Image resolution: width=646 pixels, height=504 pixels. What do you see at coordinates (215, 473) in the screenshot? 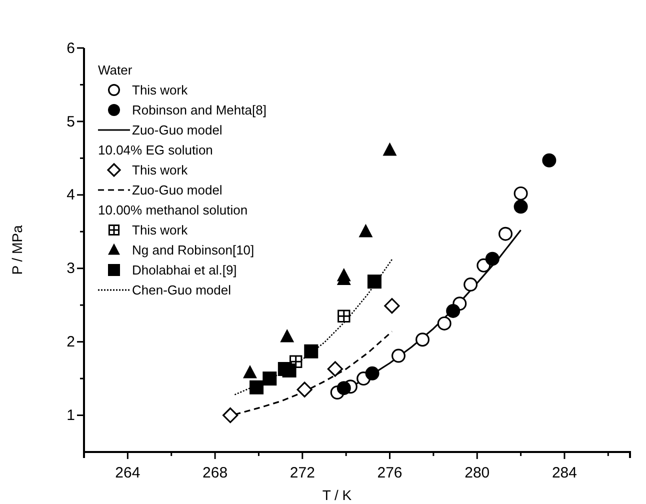
I see `x-tick-label: 268` at bounding box center [215, 473].